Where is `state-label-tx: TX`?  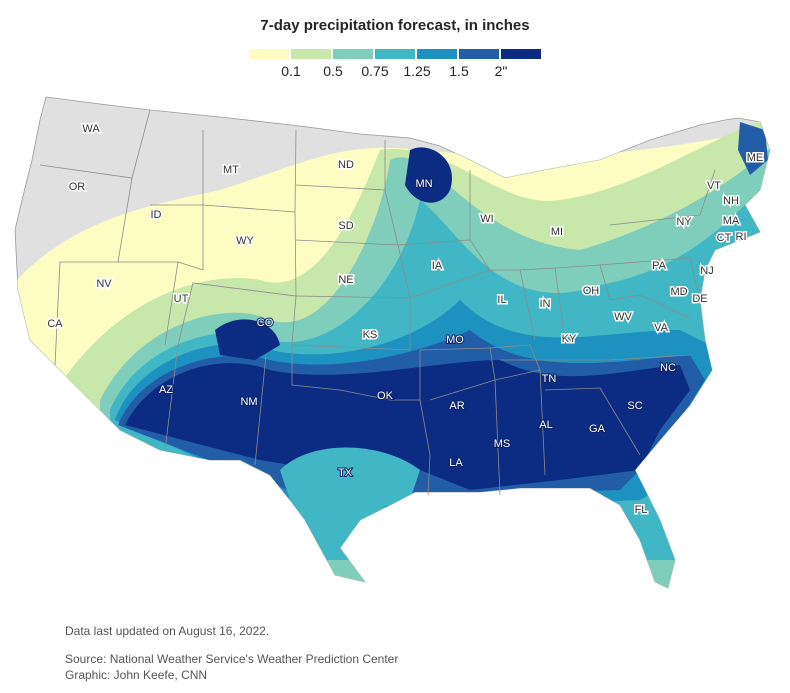
state-label-tx: TX is located at coordinates (345, 473).